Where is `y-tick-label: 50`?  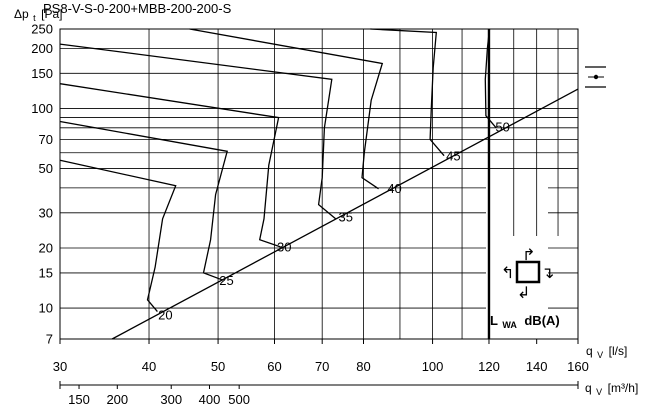
y-tick-label: 50 is located at coordinates (46, 168).